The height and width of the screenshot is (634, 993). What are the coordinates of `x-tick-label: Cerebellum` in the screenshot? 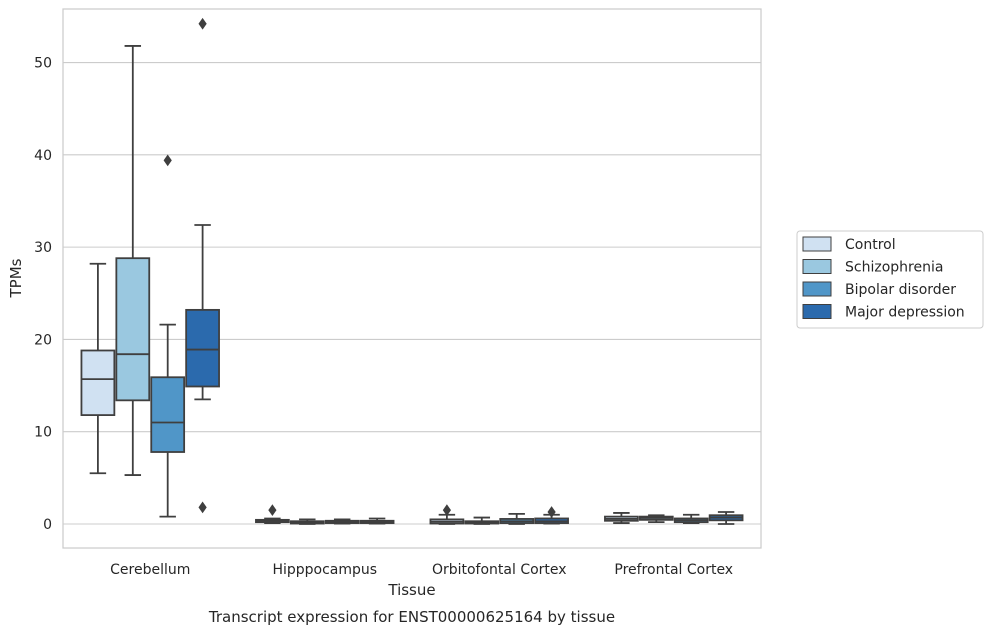 It's located at (150, 570).